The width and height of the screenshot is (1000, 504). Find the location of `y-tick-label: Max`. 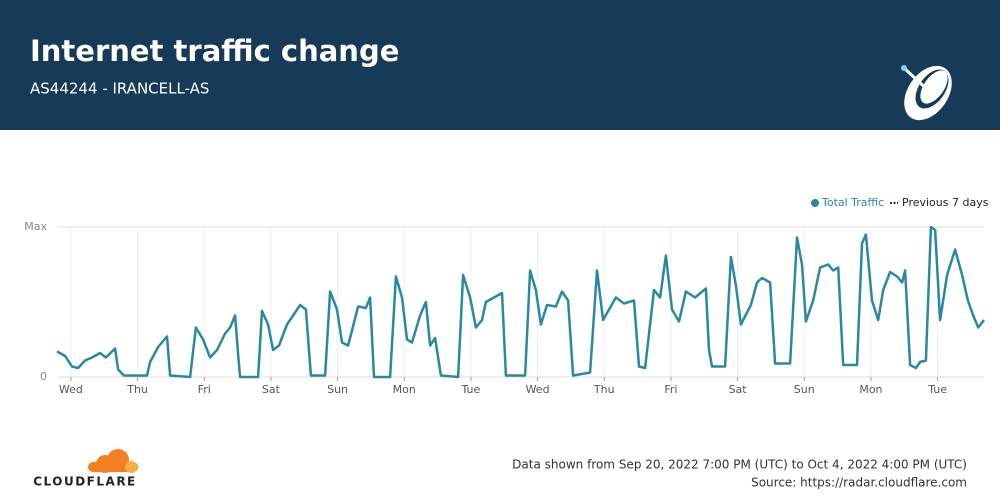

y-tick-label: Max is located at coordinates (35, 226).